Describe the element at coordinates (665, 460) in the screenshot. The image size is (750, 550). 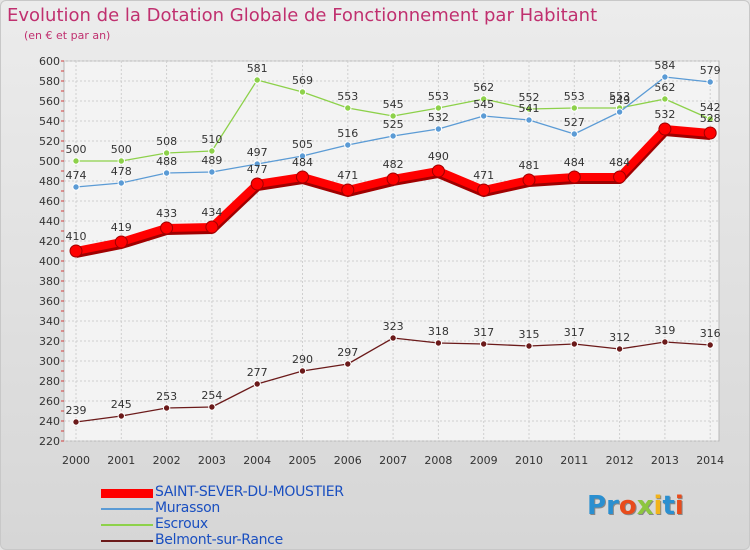
I see `x-tick-label: 2013` at that location.